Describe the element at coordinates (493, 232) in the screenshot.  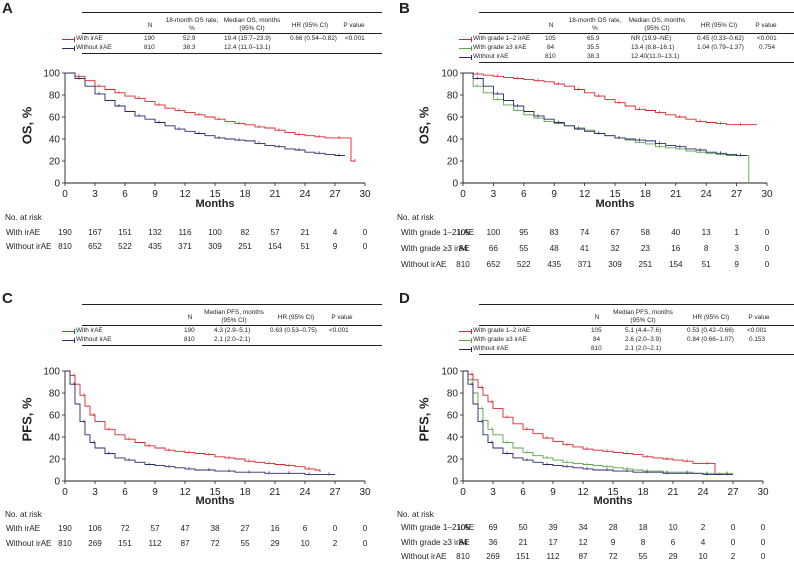
I see `risk-count: 100` at that location.